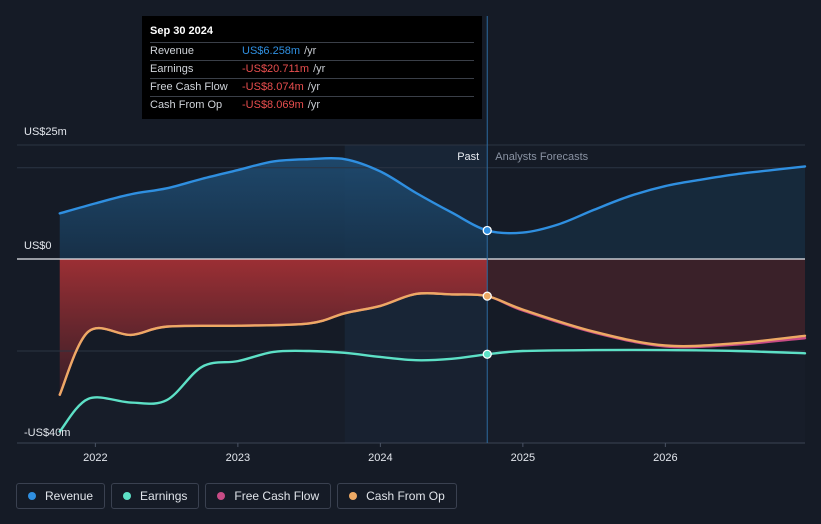 The height and width of the screenshot is (524, 821). I want to click on y-tick-label: -US$40m, so click(47, 433).